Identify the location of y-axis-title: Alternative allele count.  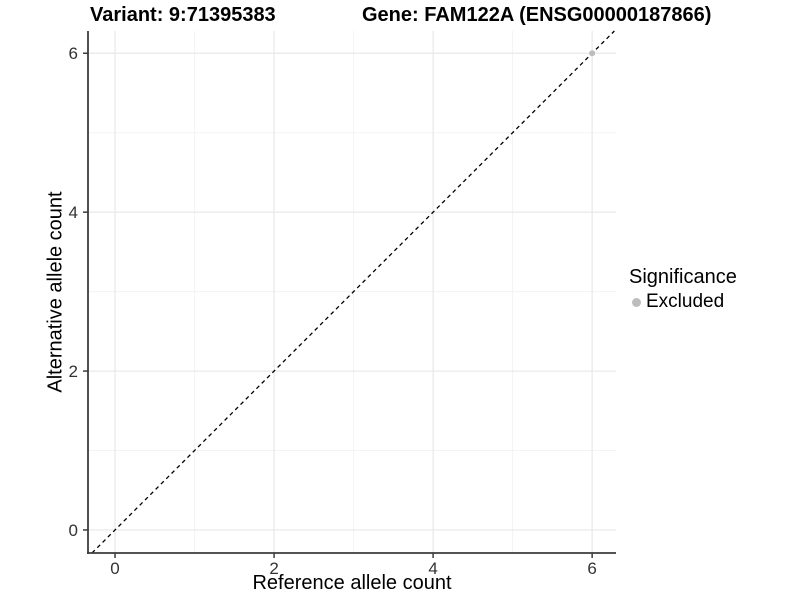
(55, 292).